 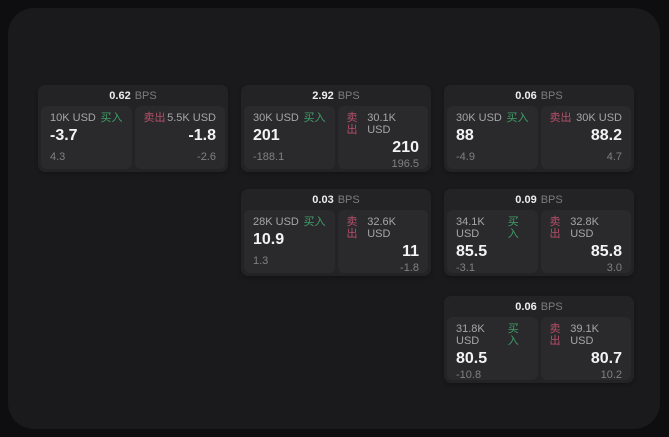 I want to click on sell-price: 210, so click(x=405, y=147).